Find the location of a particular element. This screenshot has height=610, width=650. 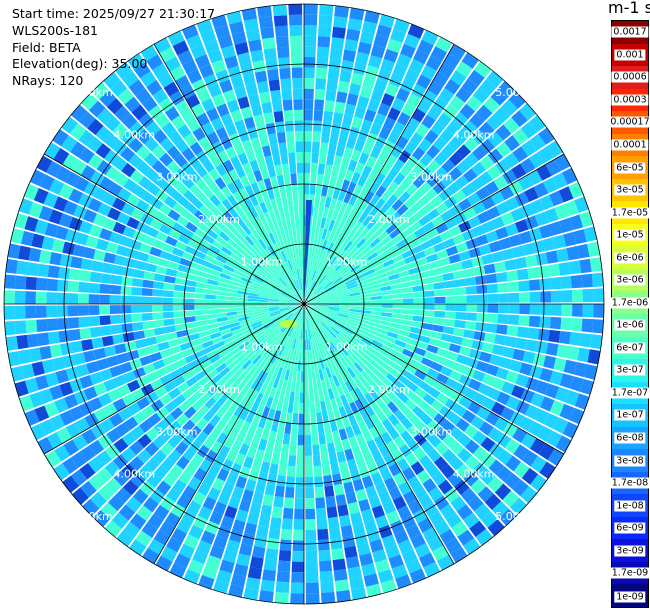

range-ring-label: 1.00km is located at coordinates (262, 262).